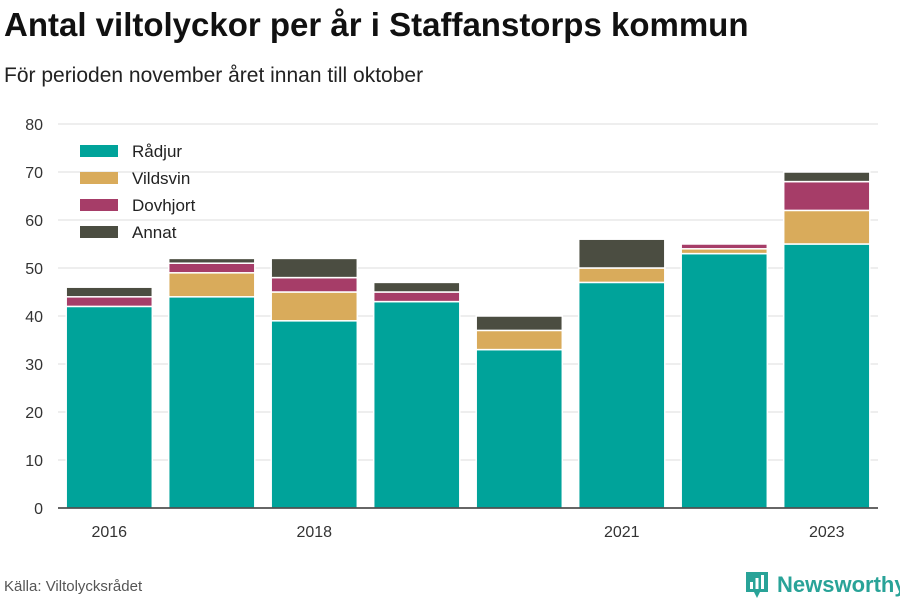  Describe the element at coordinates (38, 509) in the screenshot. I see `y-tick-label: 0` at that location.